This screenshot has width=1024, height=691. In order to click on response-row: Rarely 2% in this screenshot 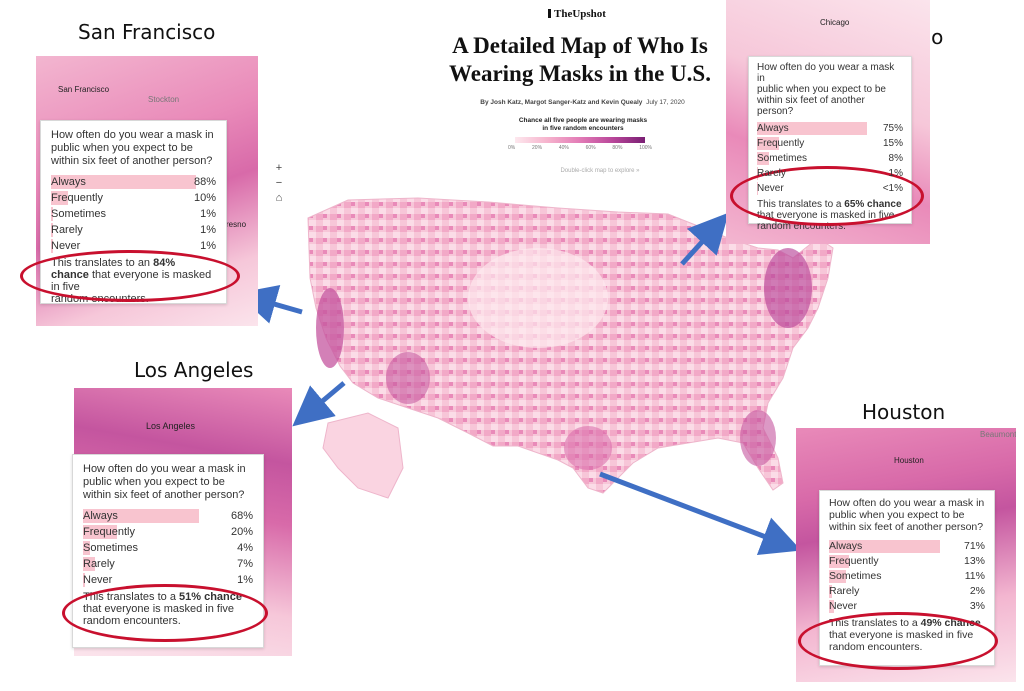, I will do `click(907, 591)`.